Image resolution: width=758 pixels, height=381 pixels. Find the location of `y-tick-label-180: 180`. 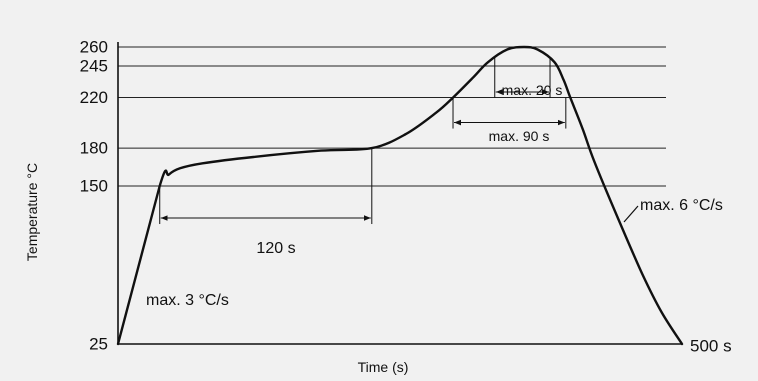

y-tick-label-180: 180 is located at coordinates (94, 148).